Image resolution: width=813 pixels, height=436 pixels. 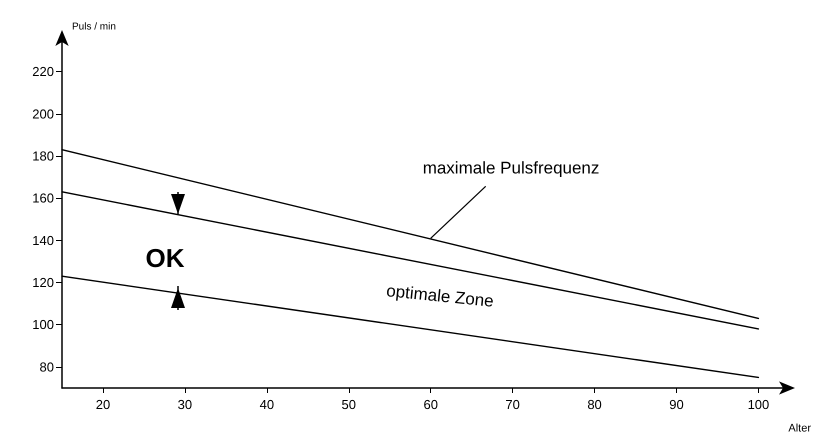 I want to click on y-tick-label: 140, so click(x=43, y=240).